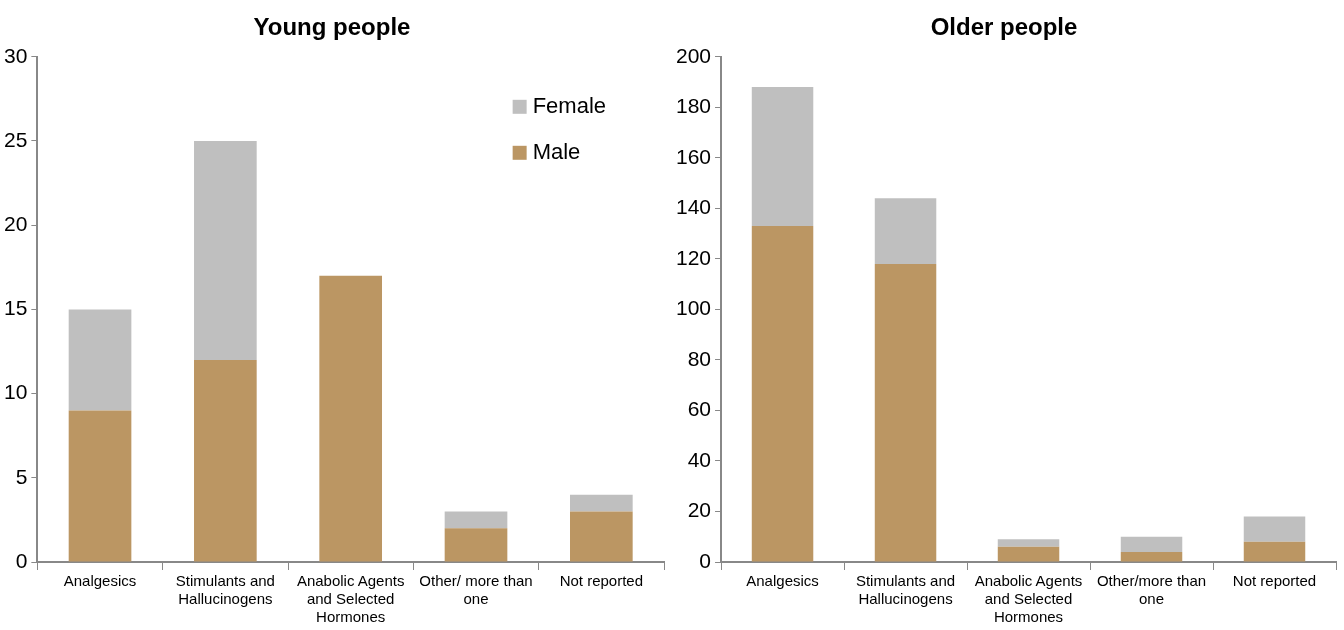 The height and width of the screenshot is (630, 1344). What do you see at coordinates (16, 308) in the screenshot?
I see `y-tick-label: 15` at bounding box center [16, 308].